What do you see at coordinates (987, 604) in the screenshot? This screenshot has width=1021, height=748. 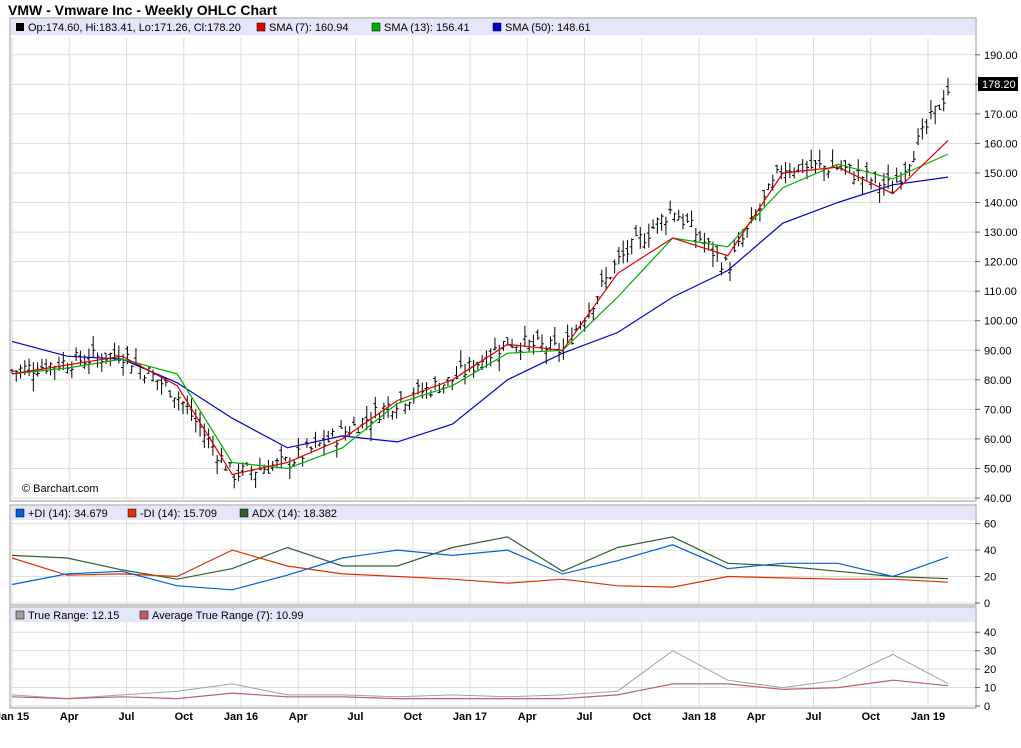 I see `dmi-y-tick-label: 0` at bounding box center [987, 604].